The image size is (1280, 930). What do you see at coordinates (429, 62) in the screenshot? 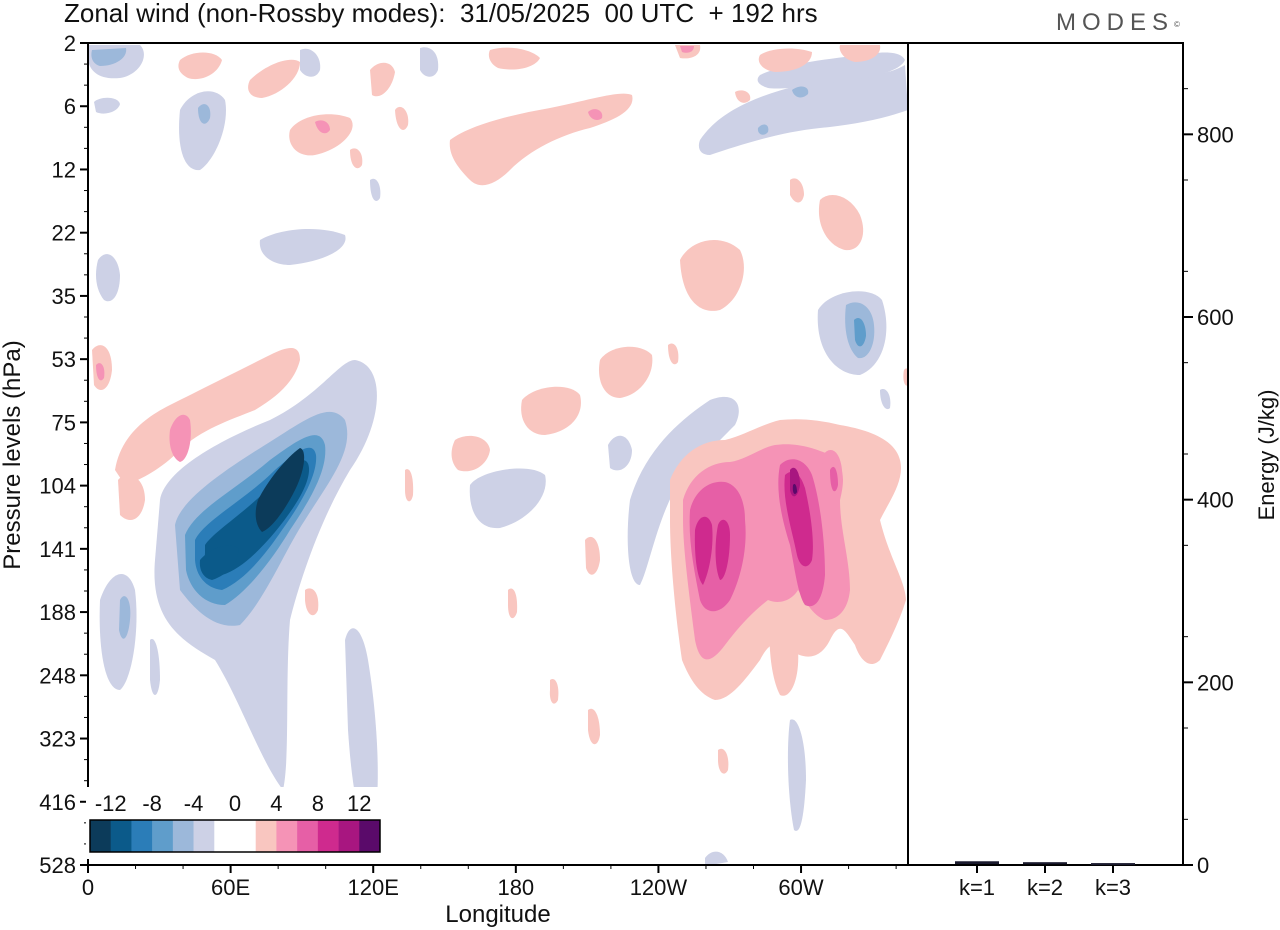
I see `neg-upper-mid-f` at bounding box center [429, 62].